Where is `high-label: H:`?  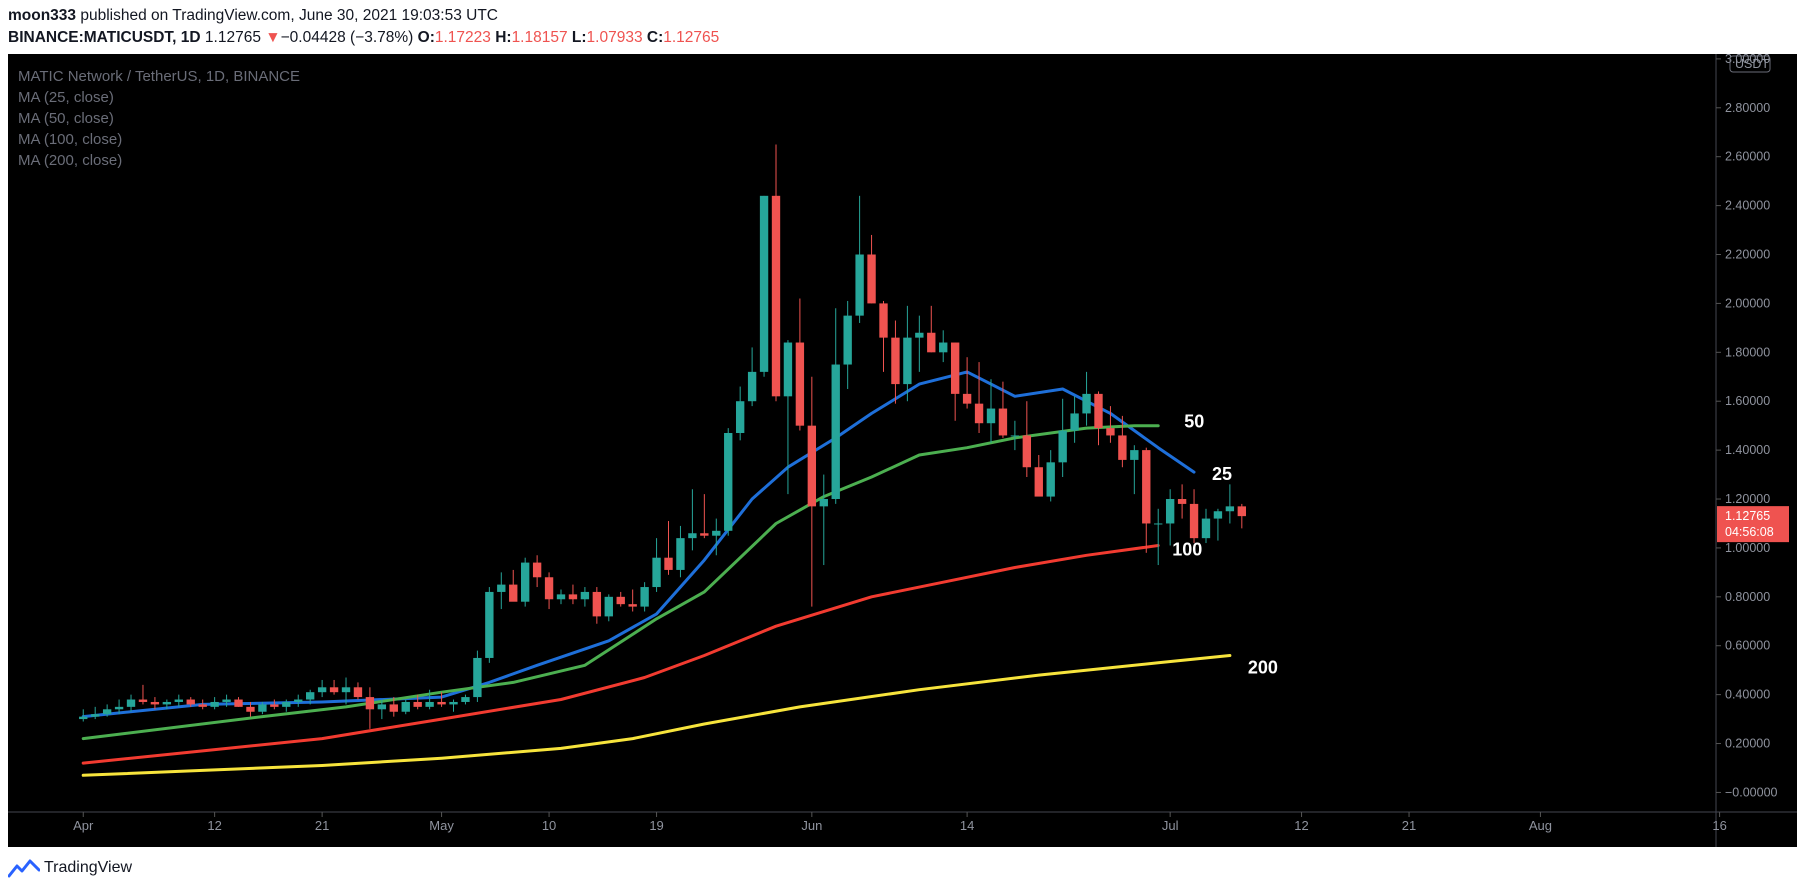 high-label: H: is located at coordinates (503, 37).